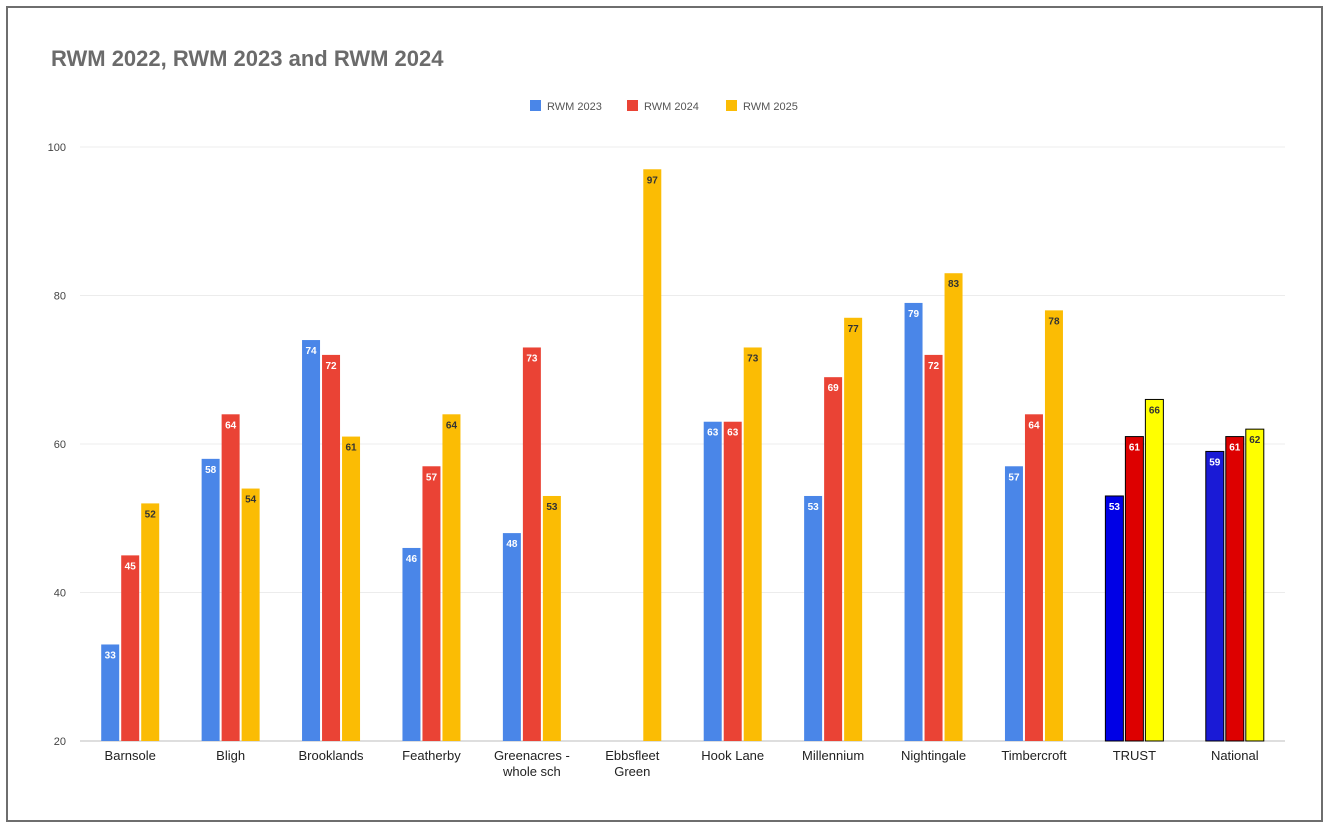  Describe the element at coordinates (57, 148) in the screenshot. I see `y-tick-label: 100` at that location.